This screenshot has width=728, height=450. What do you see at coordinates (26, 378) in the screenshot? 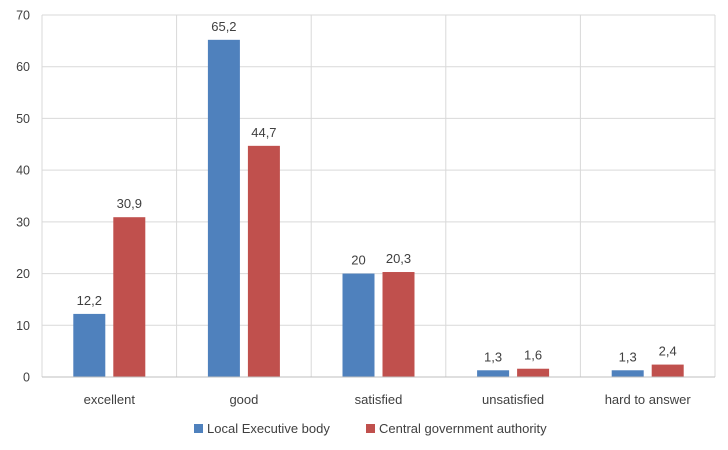
I see `y-tick-label: 0` at bounding box center [26, 378].